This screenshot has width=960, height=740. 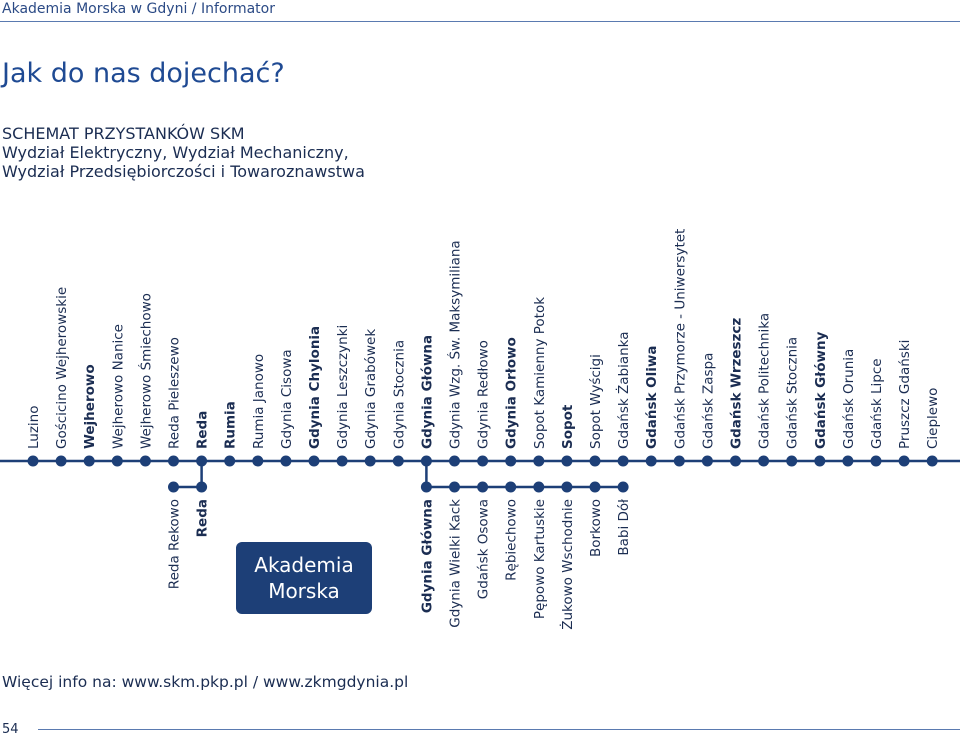 I want to click on stop-dot-rumia, so click(x=230, y=461).